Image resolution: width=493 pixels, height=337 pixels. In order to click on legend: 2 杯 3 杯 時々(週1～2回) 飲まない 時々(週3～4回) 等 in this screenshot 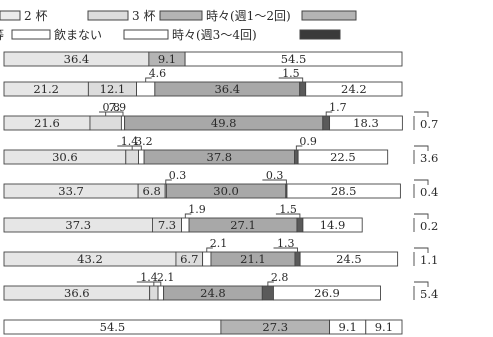, I will do `click(178, 25)`.